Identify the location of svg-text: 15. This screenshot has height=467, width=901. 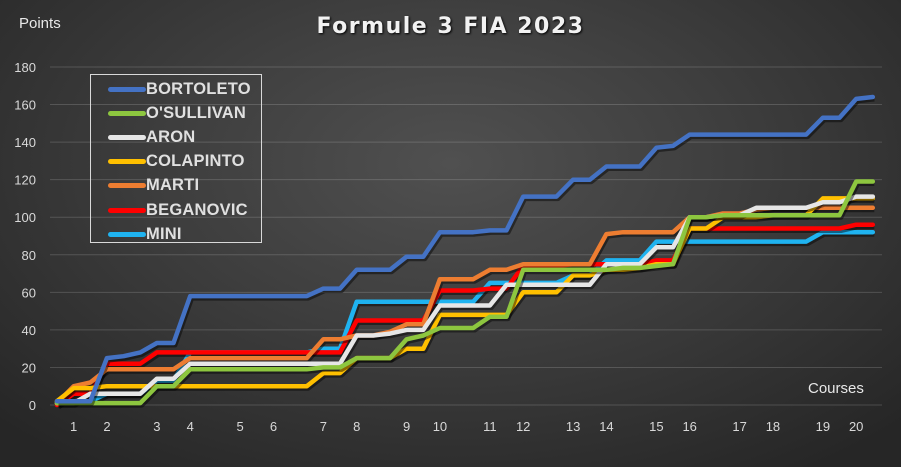
(656, 426).